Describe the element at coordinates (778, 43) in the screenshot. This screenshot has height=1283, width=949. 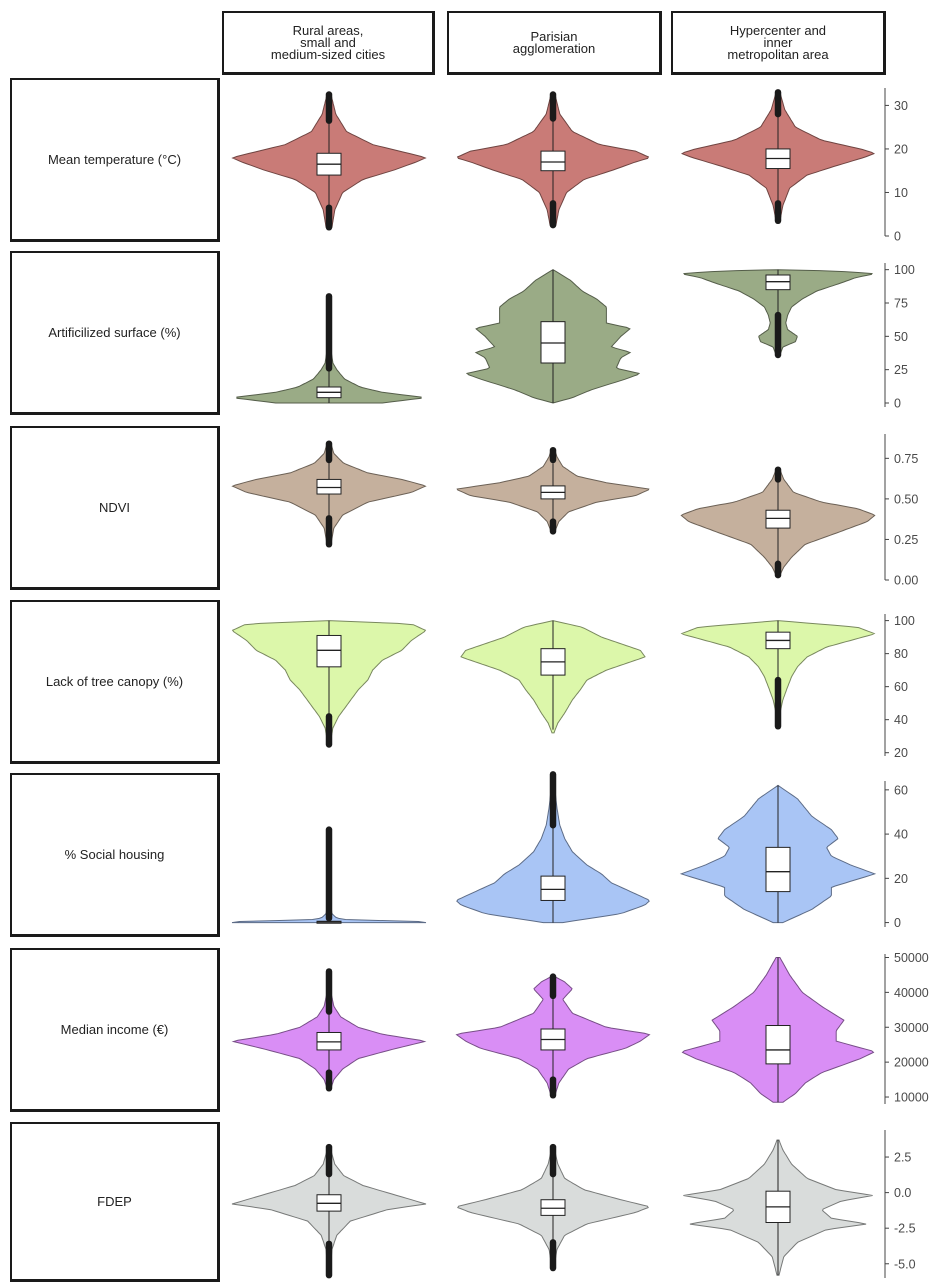
I see `panel-header: Hypercenter and inner metropolitan area` at that location.